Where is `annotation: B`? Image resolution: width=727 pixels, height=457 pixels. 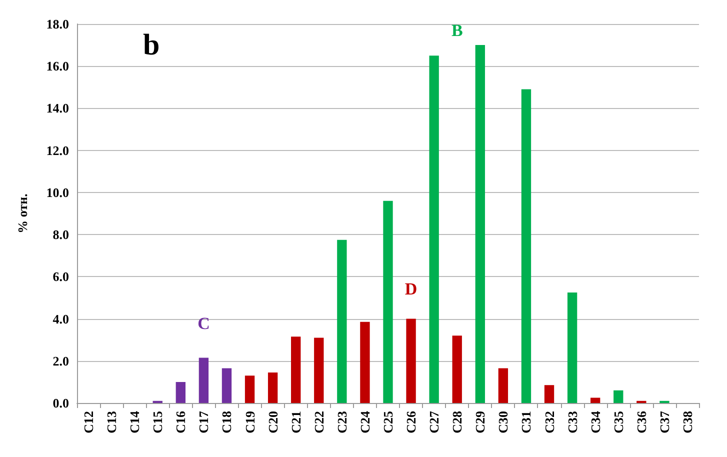 annotation: B is located at coordinates (457, 30).